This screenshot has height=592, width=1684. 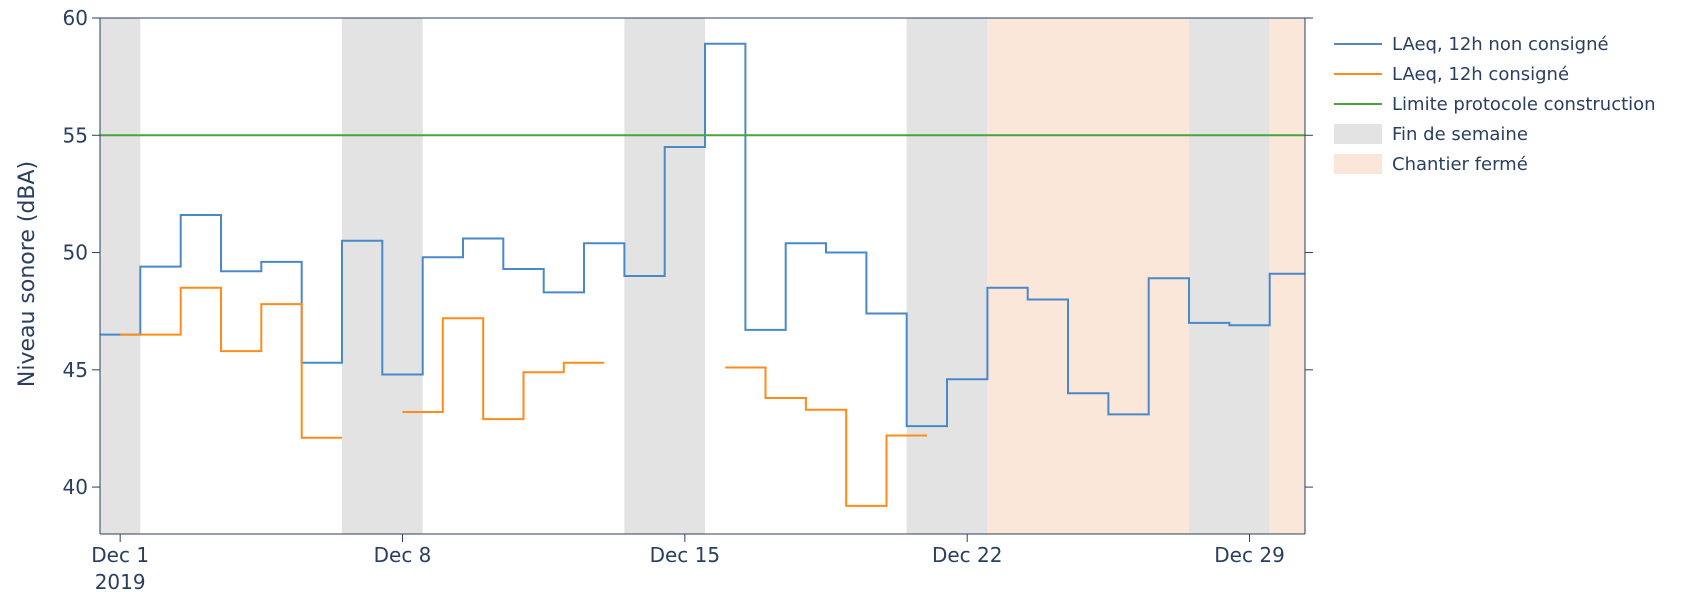 I want to click on x-tick-sublabel: 2019, so click(x=120, y=581).